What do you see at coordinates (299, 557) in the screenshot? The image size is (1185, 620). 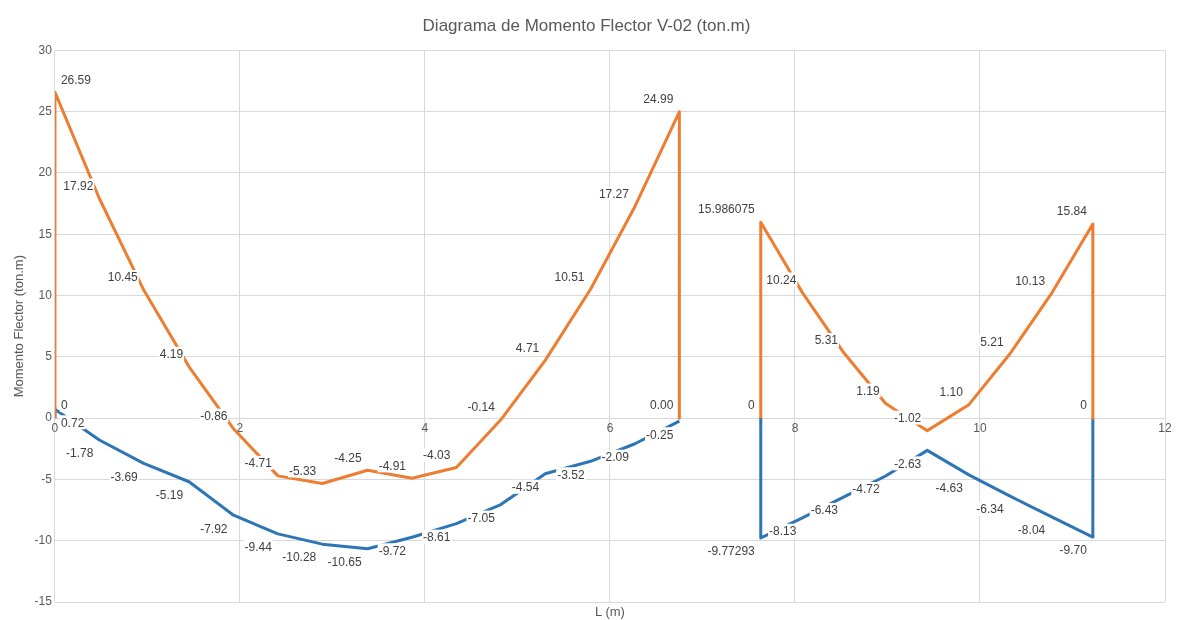 I see `data-label: -10.28` at bounding box center [299, 557].